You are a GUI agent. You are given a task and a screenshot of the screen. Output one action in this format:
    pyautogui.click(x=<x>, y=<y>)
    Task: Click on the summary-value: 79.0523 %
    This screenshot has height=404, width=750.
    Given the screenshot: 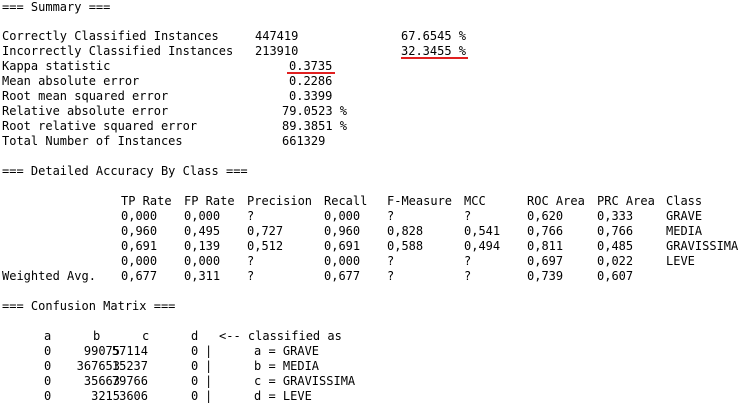 What is the action you would take?
    pyautogui.click(x=315, y=111)
    